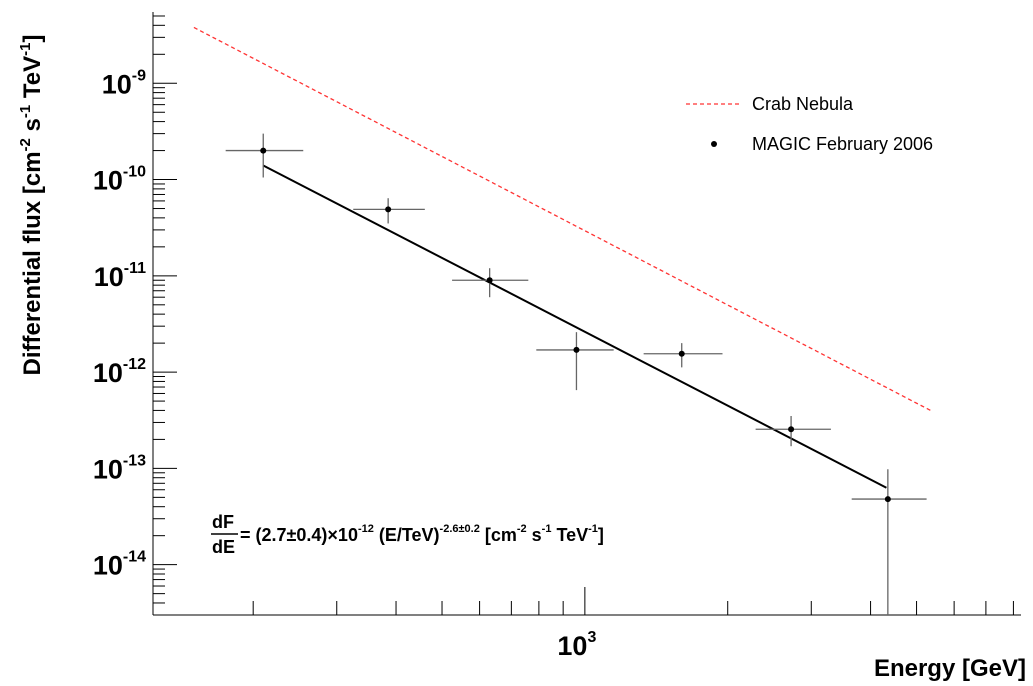 This screenshot has width=1033, height=686. What do you see at coordinates (119, 468) in the screenshot?
I see `y-tick-label: 10-13` at bounding box center [119, 468].